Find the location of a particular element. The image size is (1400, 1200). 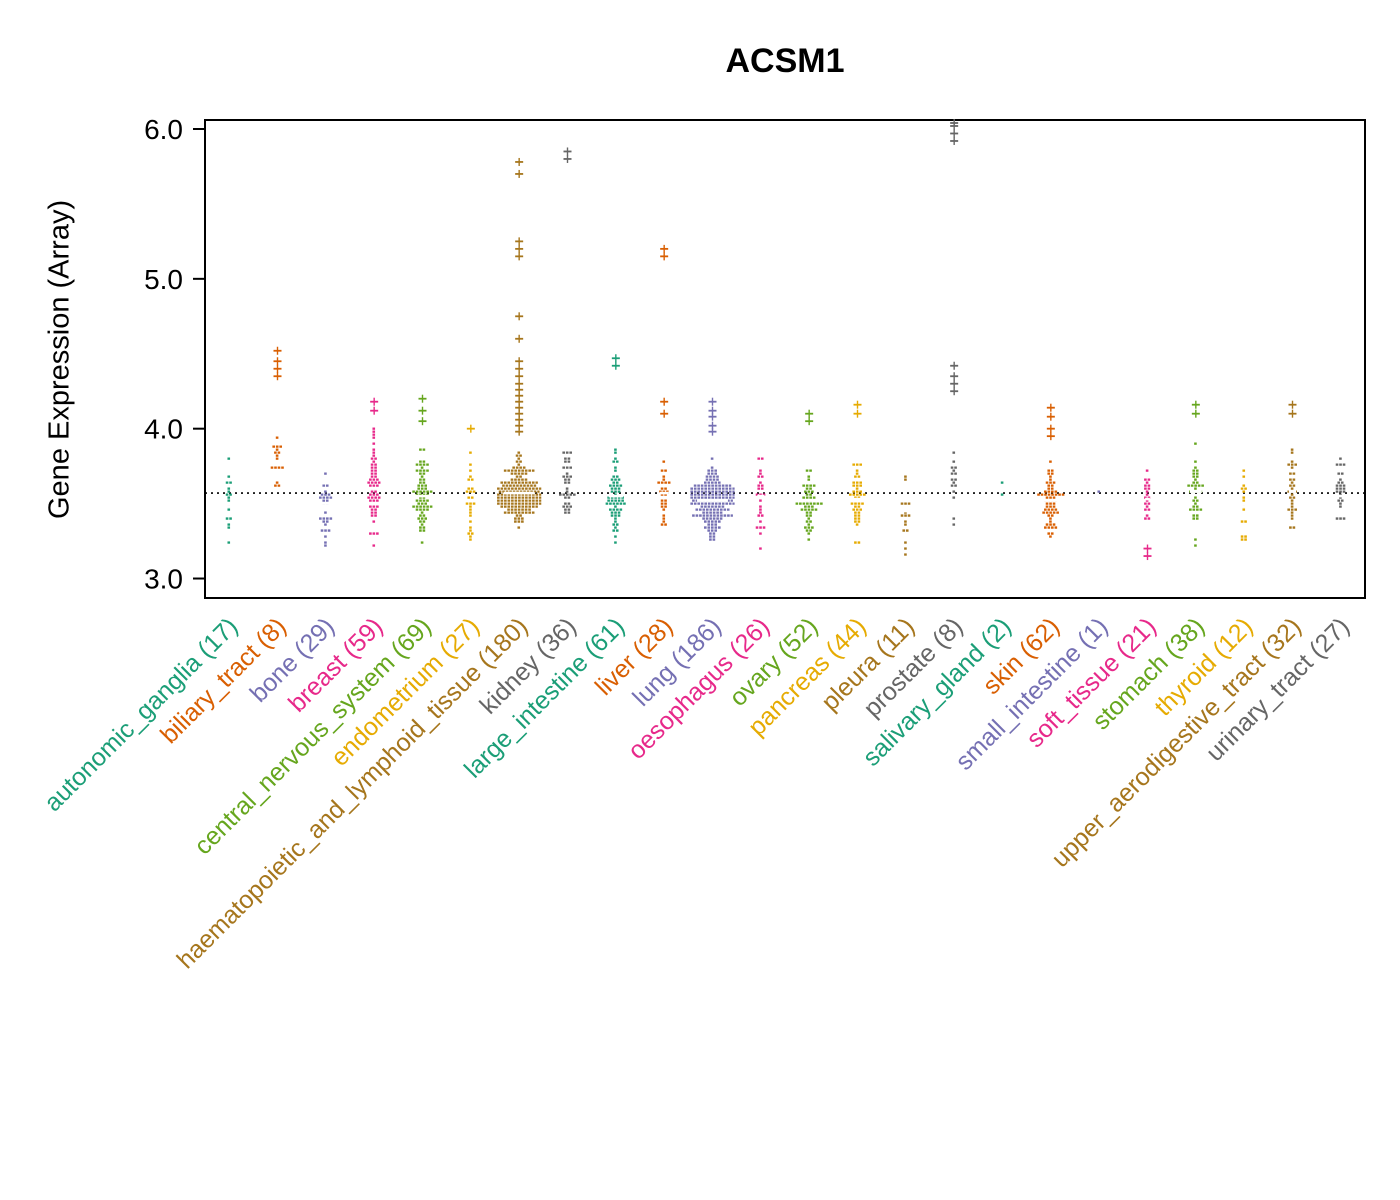

violin-stomach is located at coordinates (1196, 473).